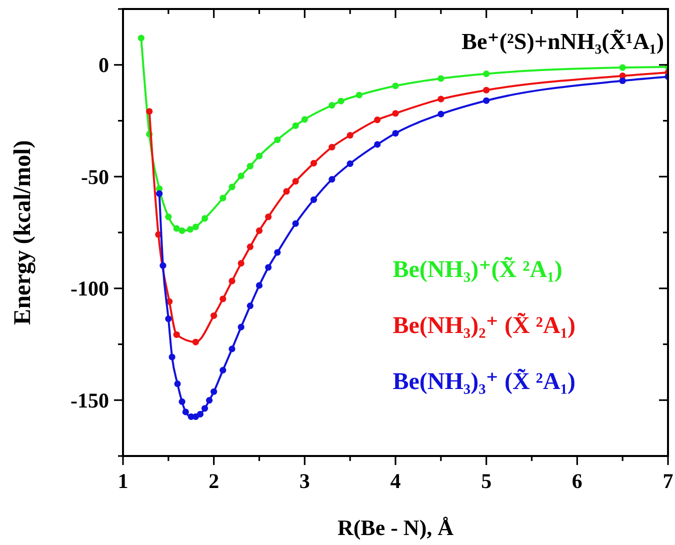 This screenshot has height=545, width=675. What do you see at coordinates (668, 481) in the screenshot?
I see `x-tick-label: 7` at bounding box center [668, 481].